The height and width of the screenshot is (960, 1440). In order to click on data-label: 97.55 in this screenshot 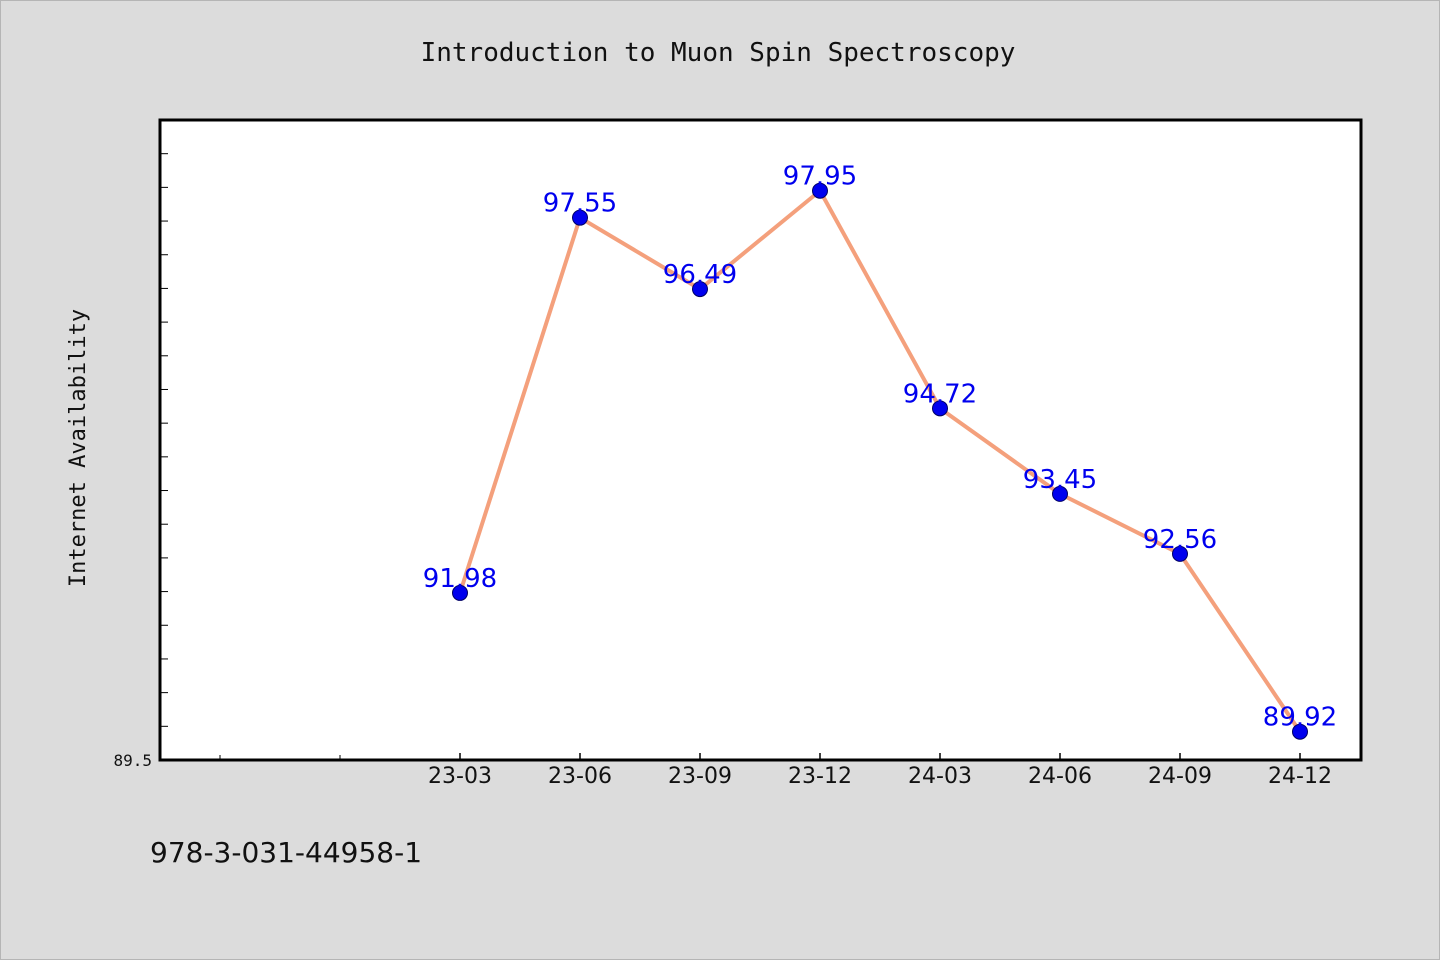, I will do `click(580, 204)`.